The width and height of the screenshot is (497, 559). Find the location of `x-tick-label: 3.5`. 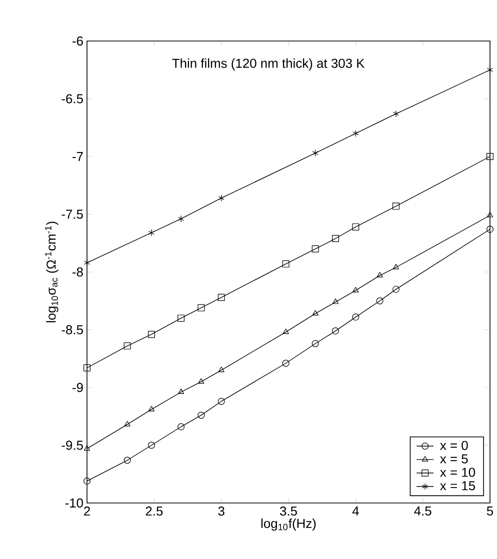

x-tick-label: 3.5 is located at coordinates (288, 511).